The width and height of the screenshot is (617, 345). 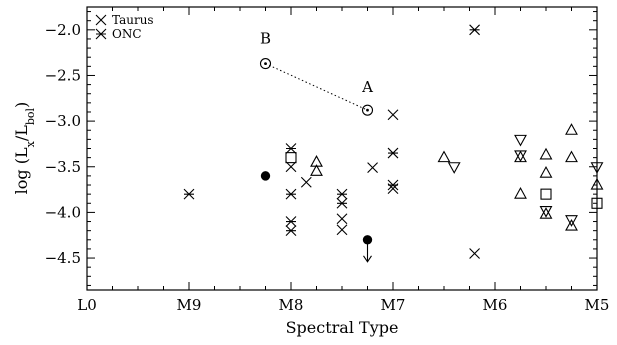 I want to click on annotations: BA, so click(x=316, y=63).